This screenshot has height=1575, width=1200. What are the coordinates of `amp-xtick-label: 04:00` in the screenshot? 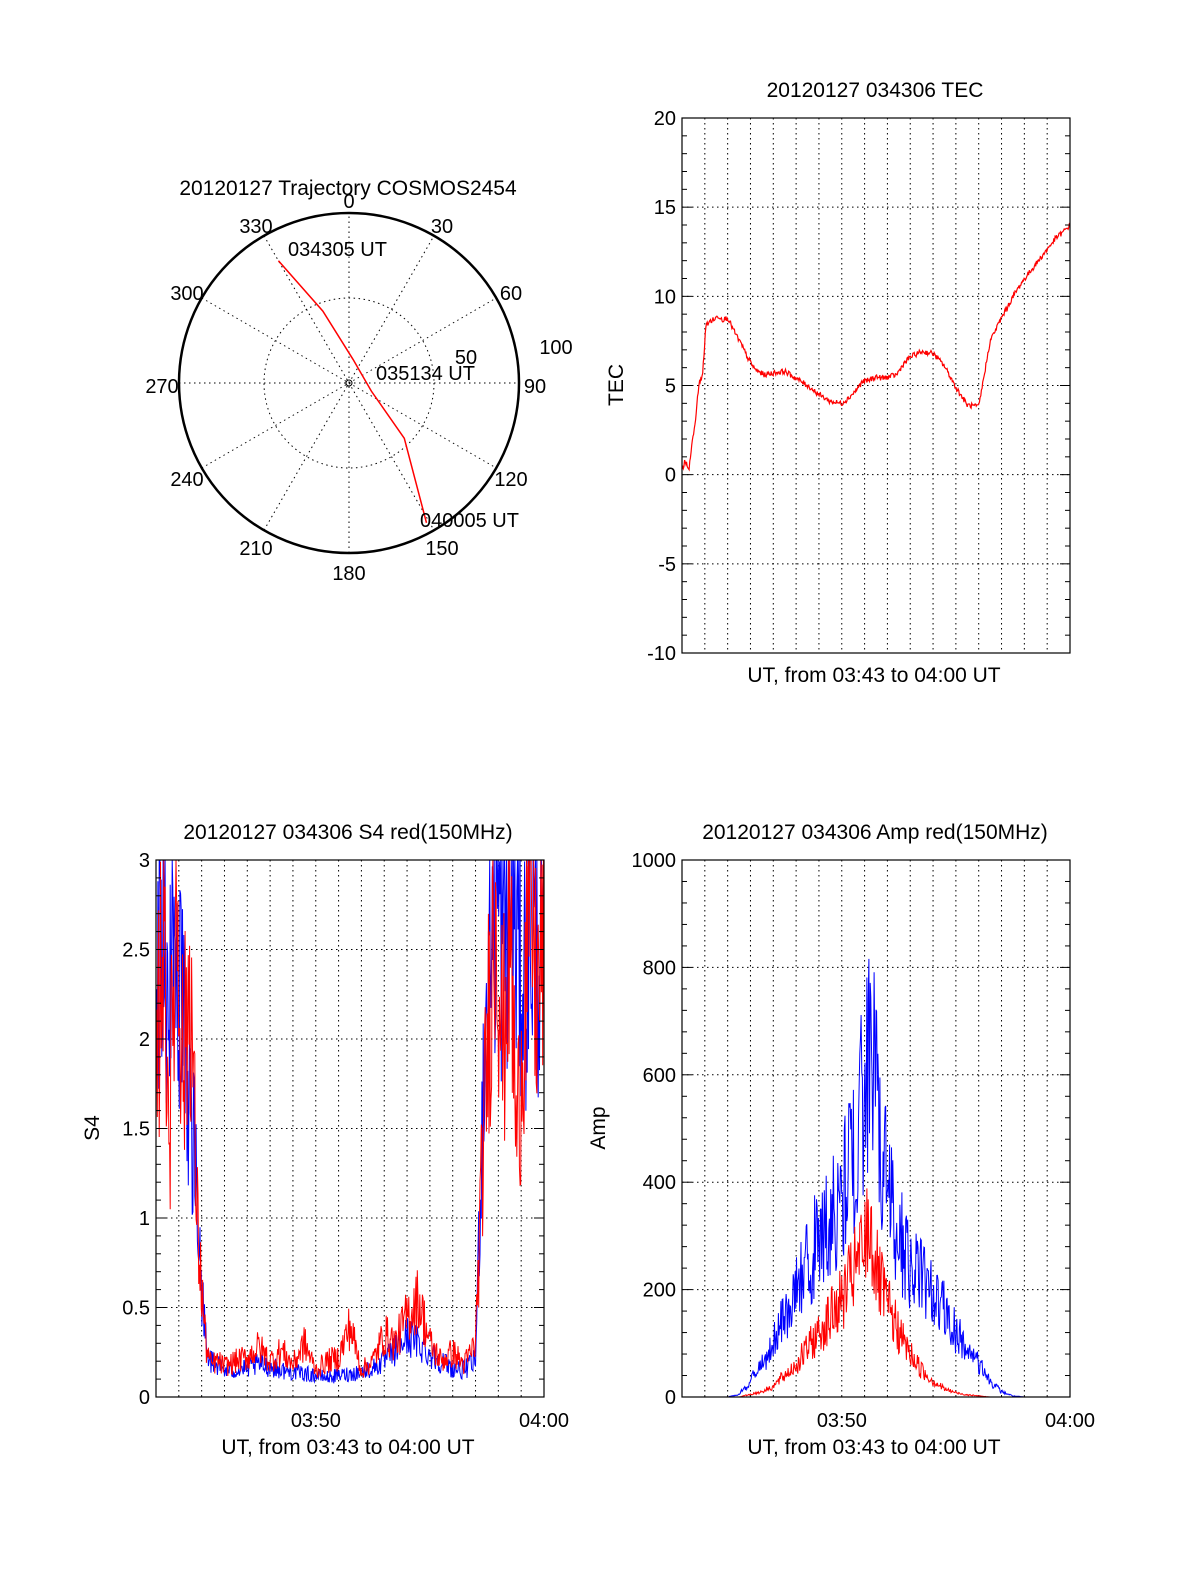 It's located at (1070, 1421).